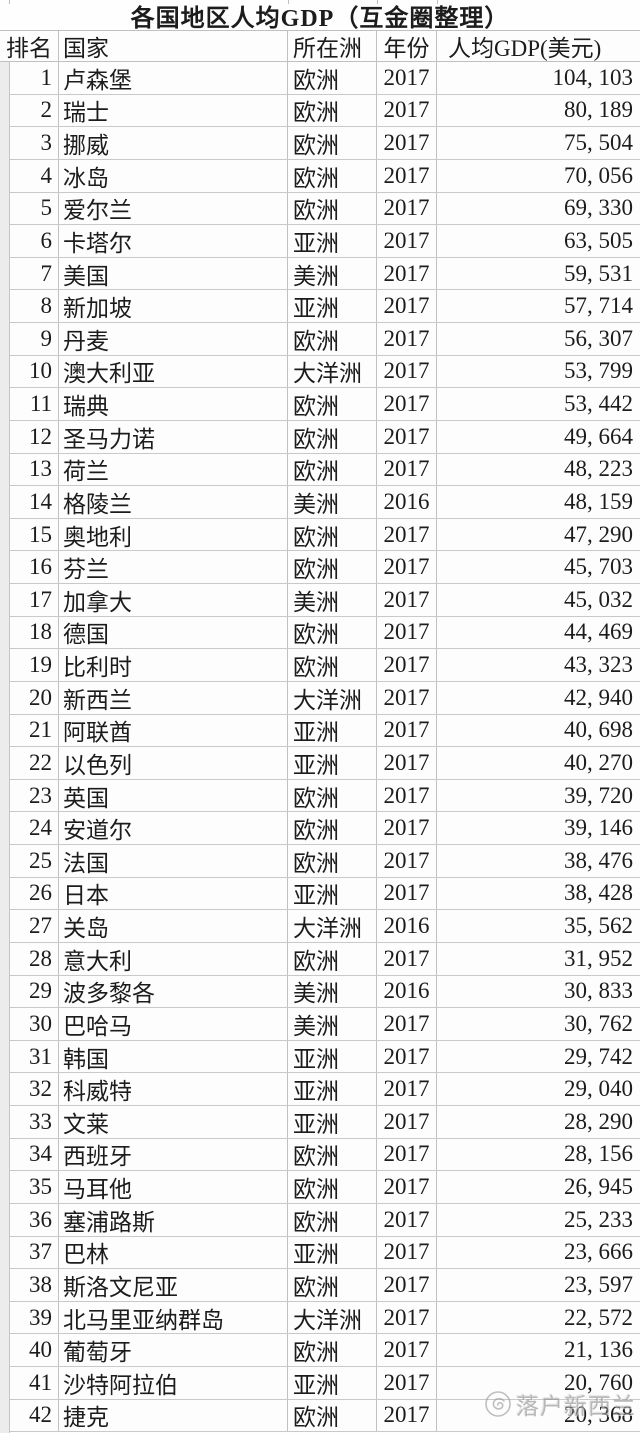 The height and width of the screenshot is (1433, 640). What do you see at coordinates (29, 1415) in the screenshot?
I see `cell-rank: 42` at bounding box center [29, 1415].